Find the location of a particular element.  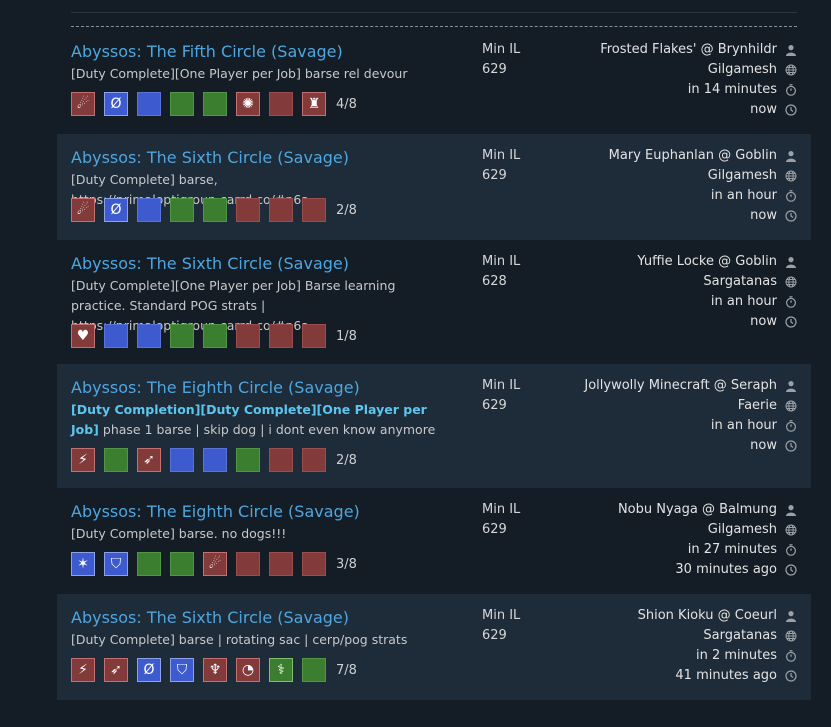

creator-name: Frosted Flakes' @ Brynhildr is located at coordinates (688, 49).